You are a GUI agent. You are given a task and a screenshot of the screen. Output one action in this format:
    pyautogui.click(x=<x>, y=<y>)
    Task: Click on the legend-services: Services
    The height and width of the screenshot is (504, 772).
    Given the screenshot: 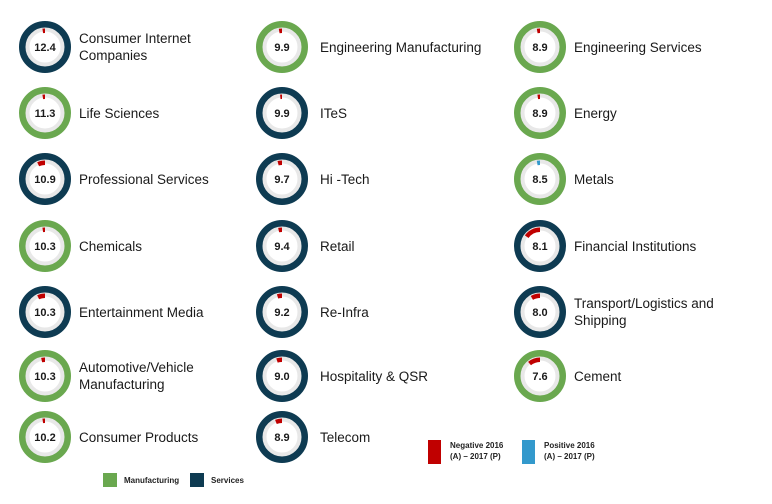 What is the action you would take?
    pyautogui.click(x=217, y=480)
    